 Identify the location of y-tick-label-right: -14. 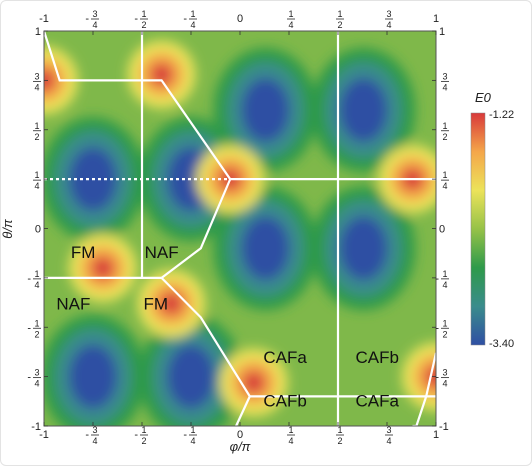
(442, 279).